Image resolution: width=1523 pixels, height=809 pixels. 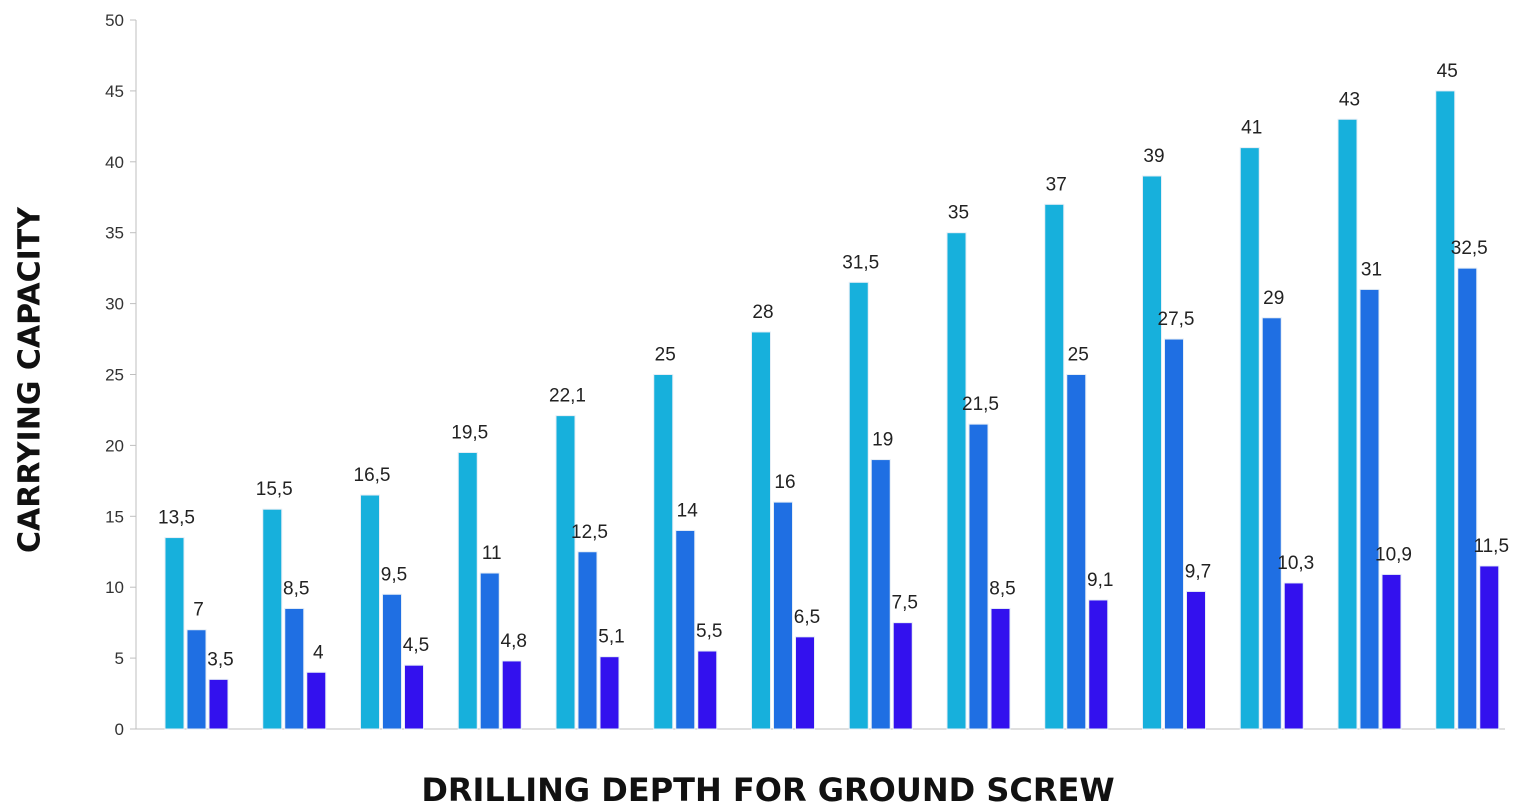 I want to click on data-label: 7, so click(x=198, y=610).